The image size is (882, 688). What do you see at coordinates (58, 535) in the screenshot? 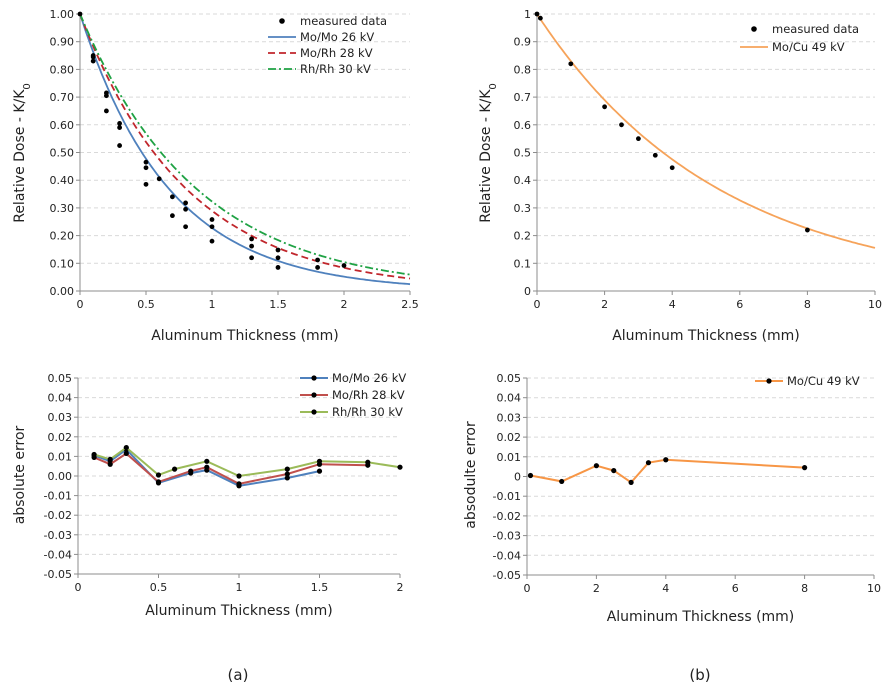
I see `y-tick-label: -0.03` at bounding box center [58, 535].